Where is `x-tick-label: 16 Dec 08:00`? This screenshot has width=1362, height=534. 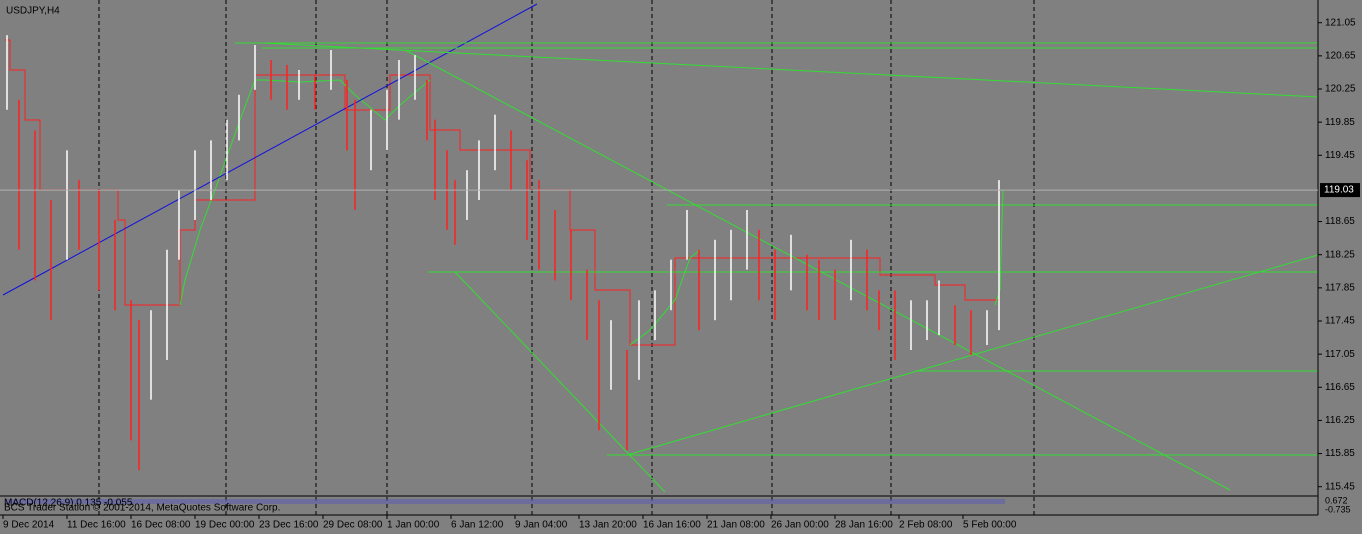
x-tick-label: 16 Dec 08:00 is located at coordinates (161, 525).